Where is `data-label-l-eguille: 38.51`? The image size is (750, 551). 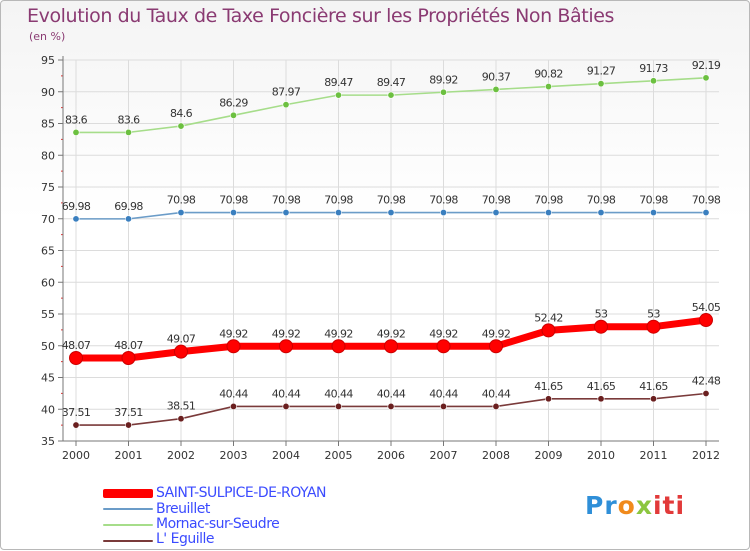 data-label-l-eguille: 38.51 is located at coordinates (181, 406).